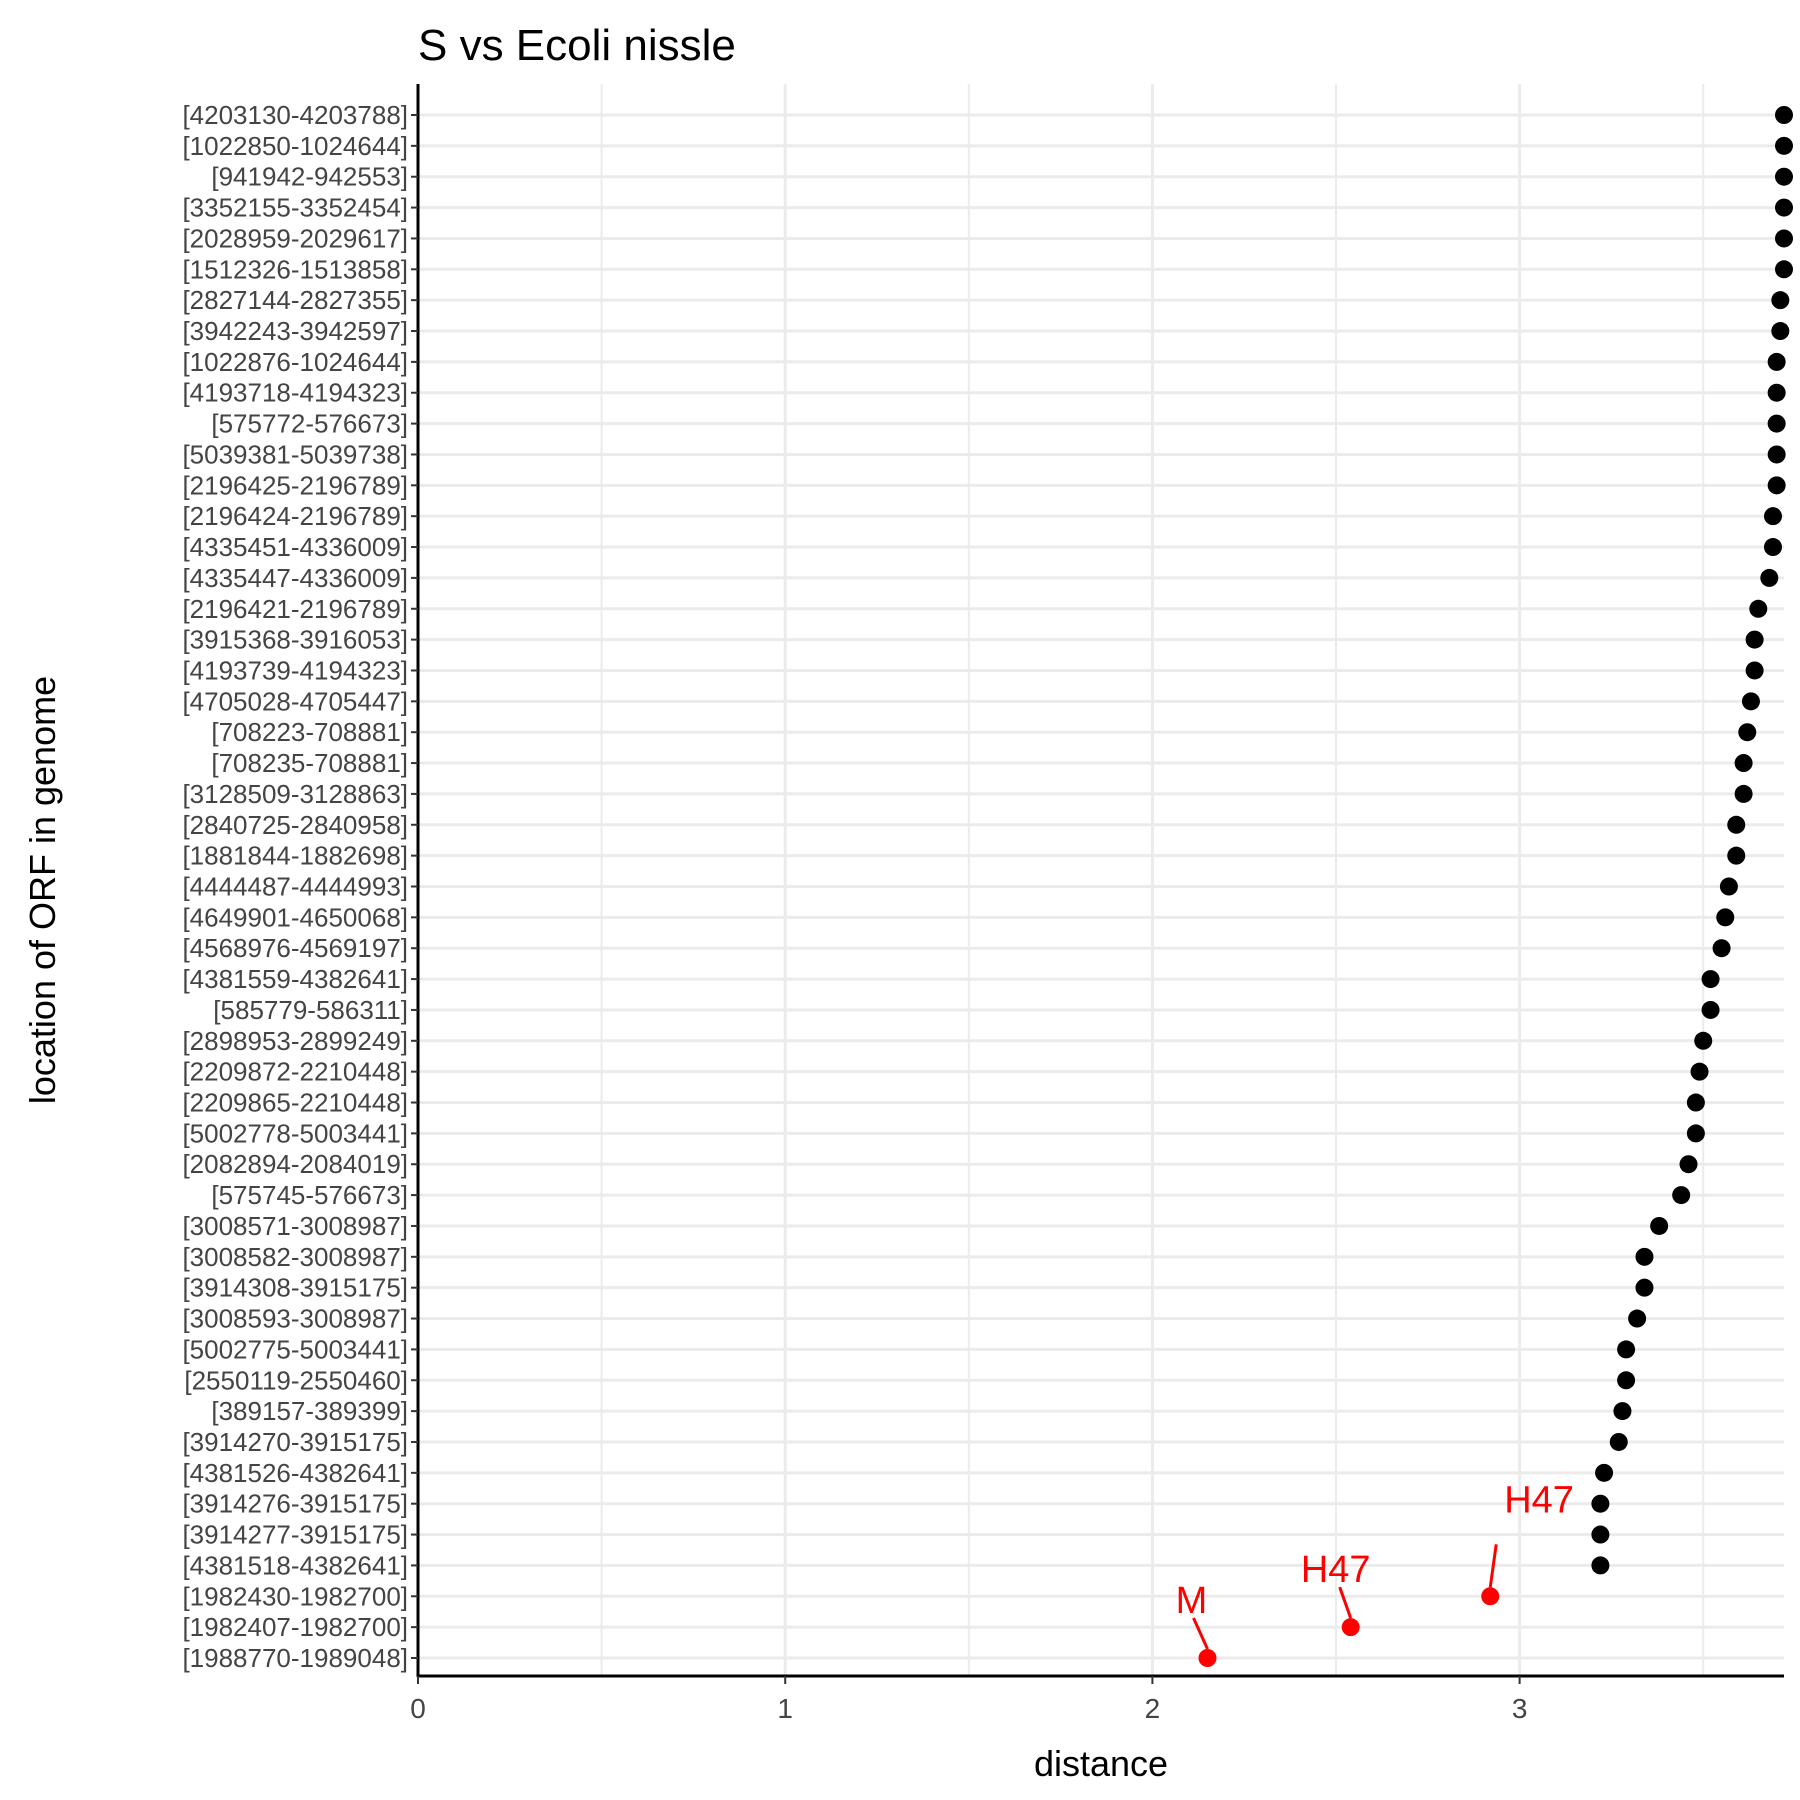 The height and width of the screenshot is (1800, 1800). What do you see at coordinates (295, 825) in the screenshot?
I see `y-tick-label: [2840725-2840958]` at bounding box center [295, 825].